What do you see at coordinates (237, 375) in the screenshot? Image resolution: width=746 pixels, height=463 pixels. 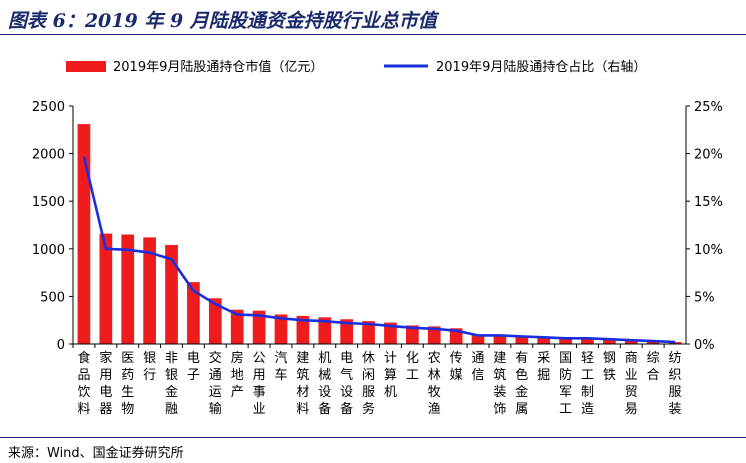 I see `x-tick-label: 房地产` at bounding box center [237, 375].